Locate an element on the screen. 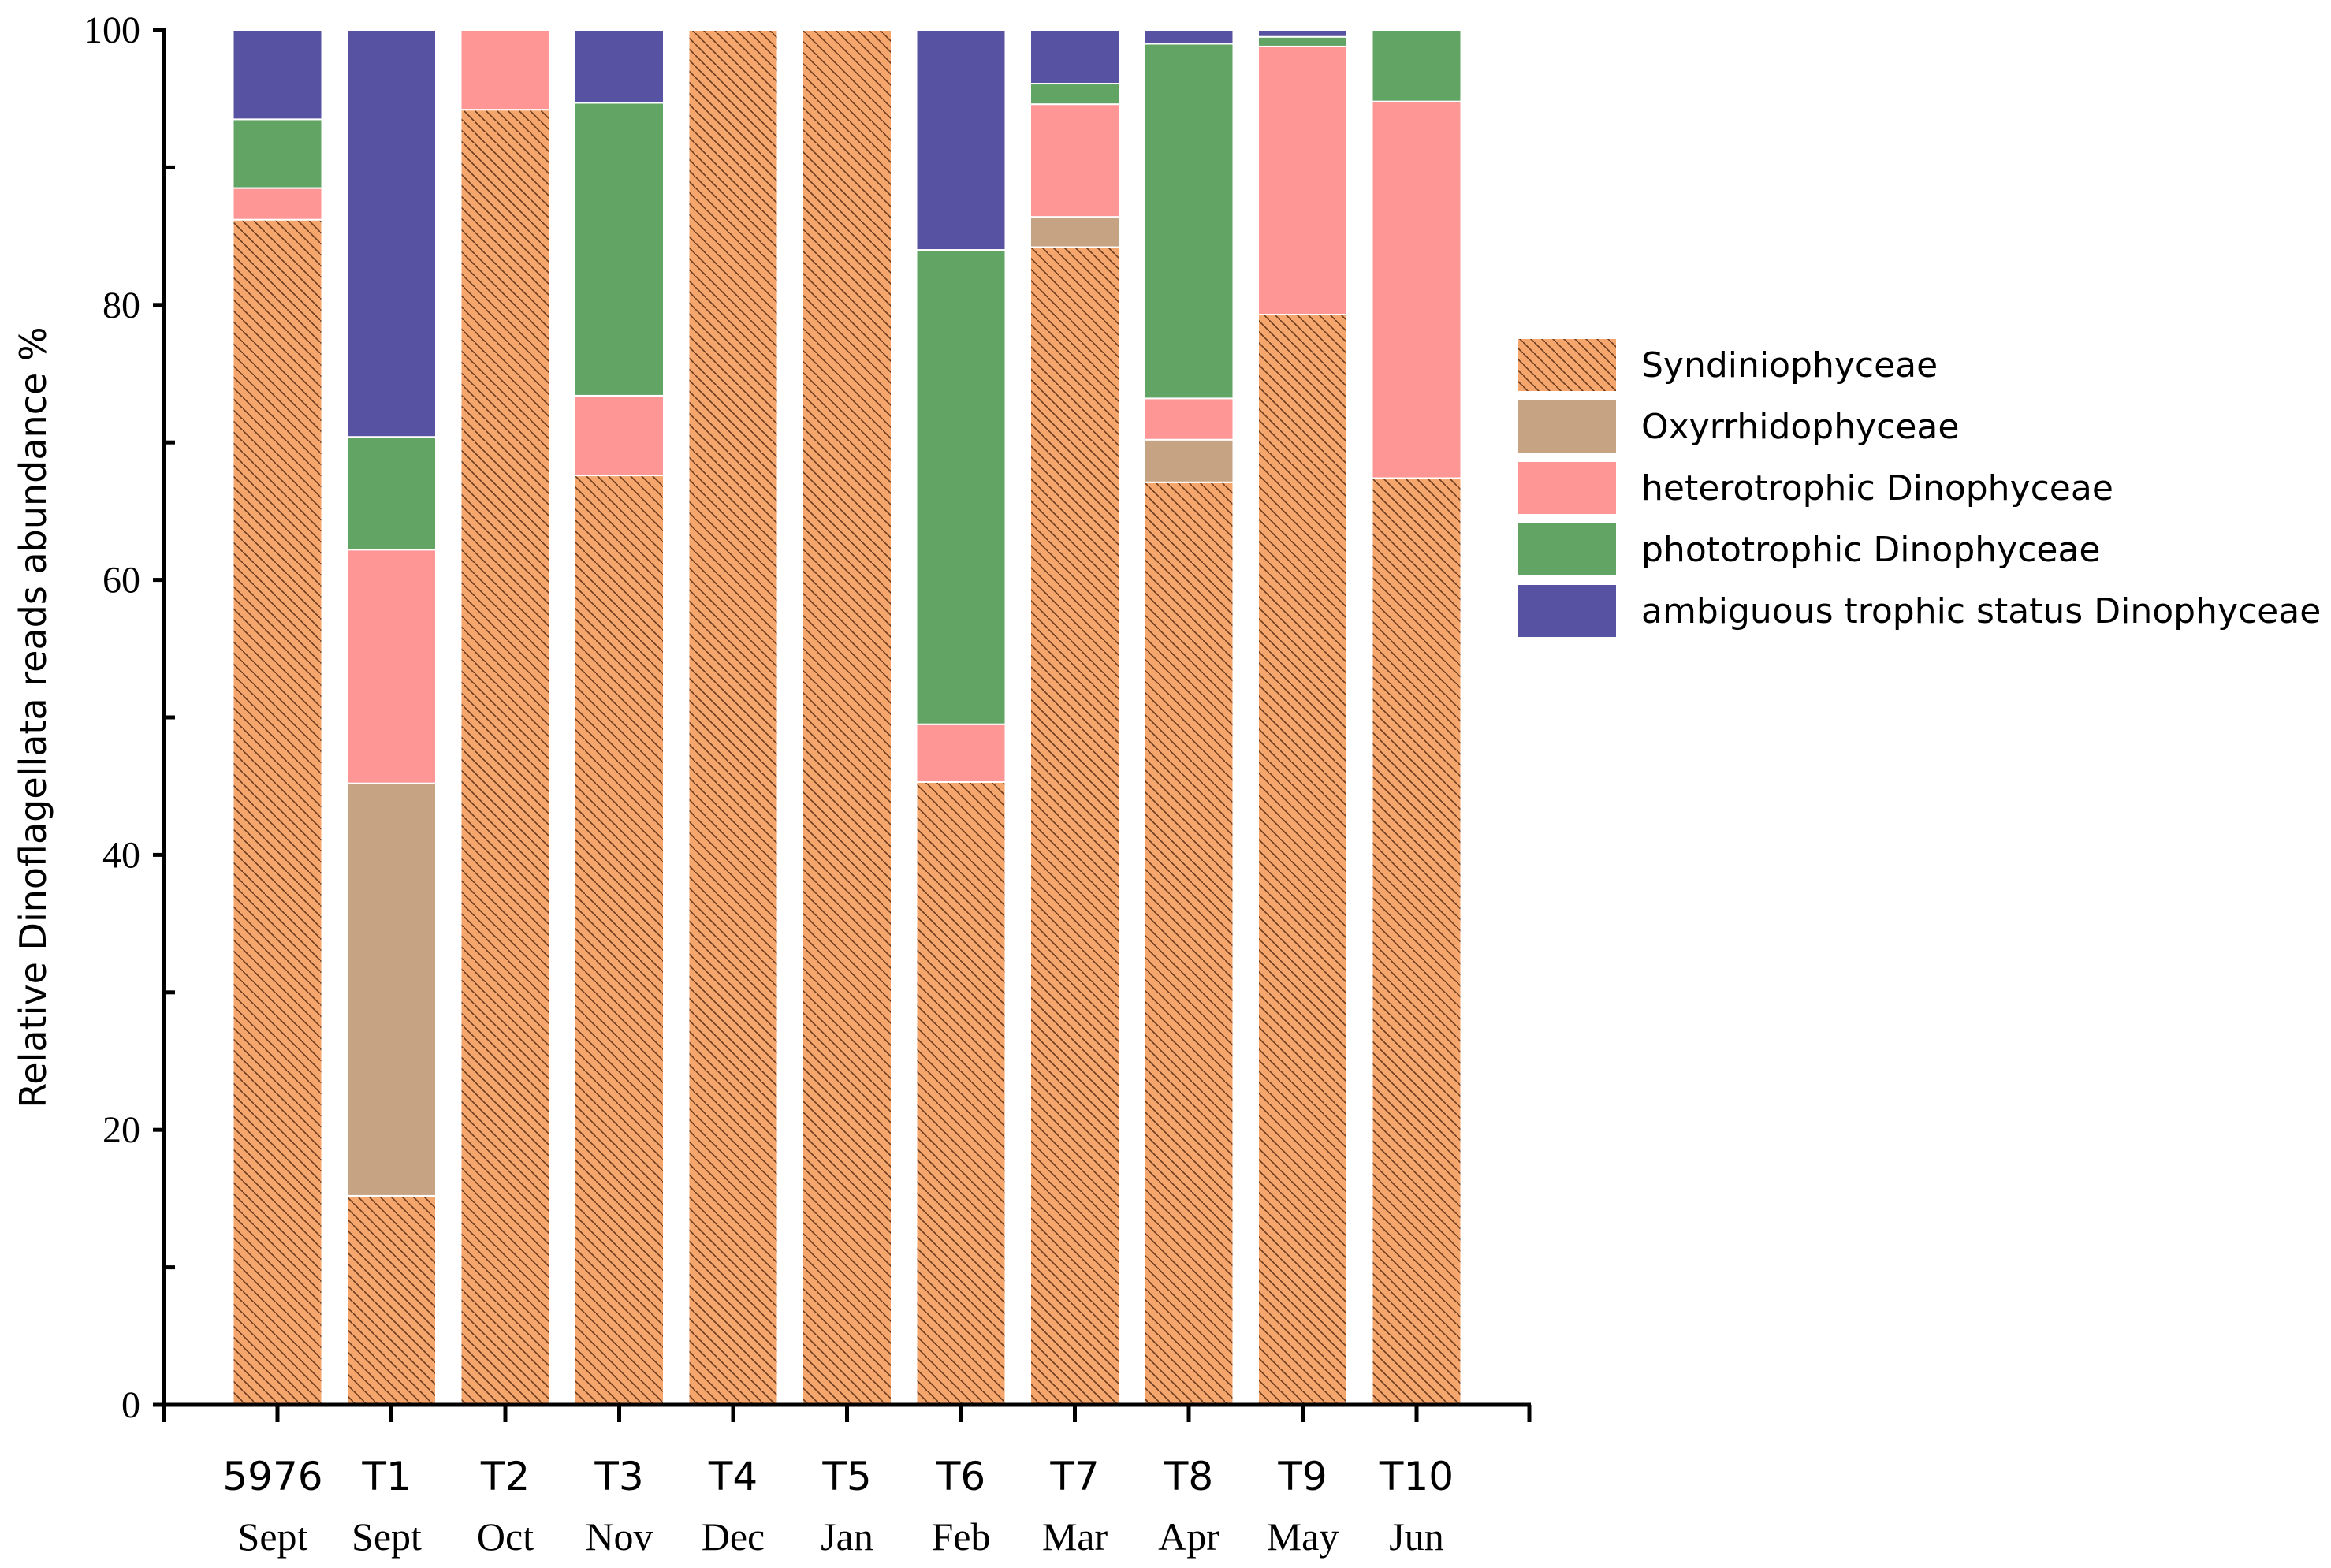  legend-entry-label: phototrophic Dinophyceae is located at coordinates (1870, 550).